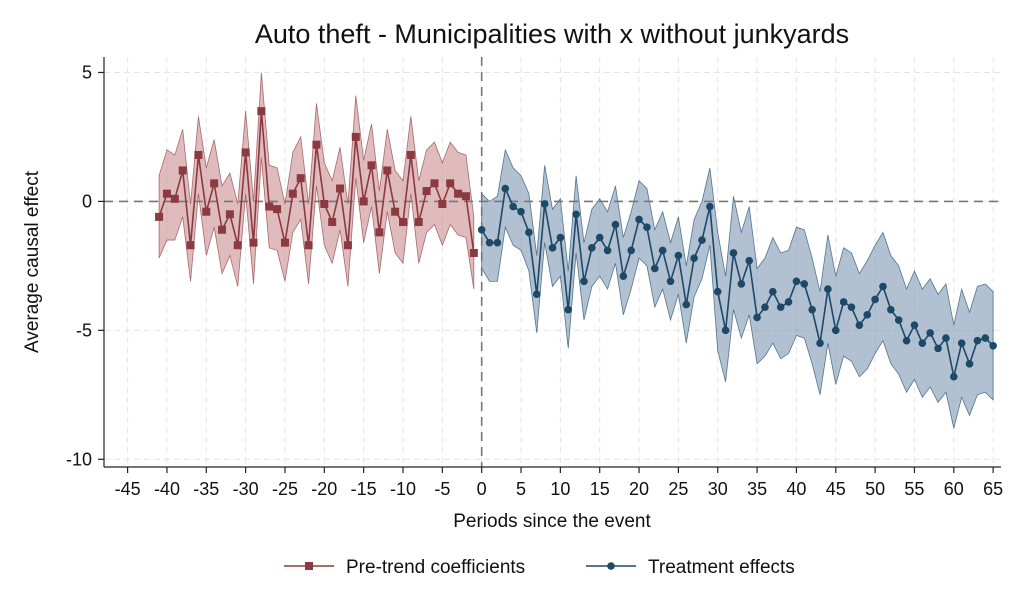 Image resolution: width=1018 pixels, height=607 pixels. I want to click on x-tick-label: -5, so click(442, 489).